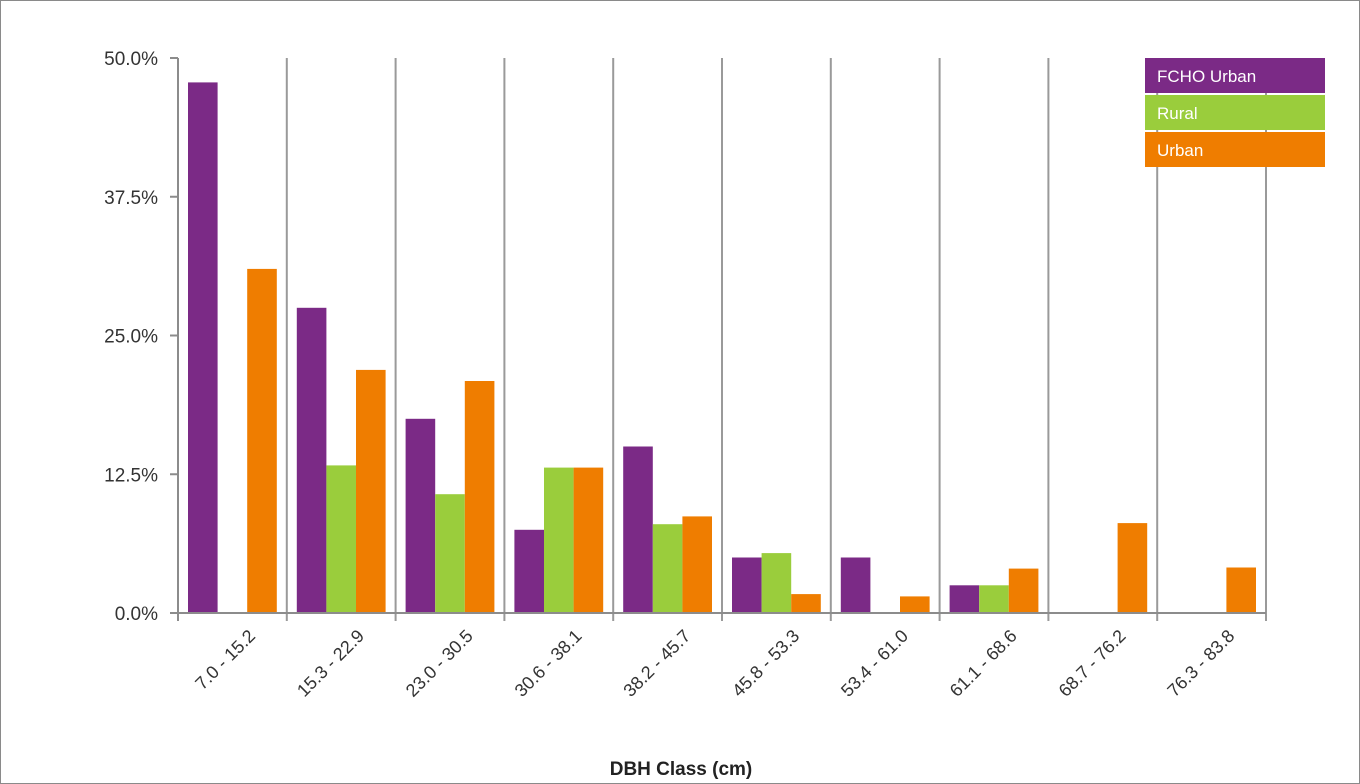  What do you see at coordinates (983, 663) in the screenshot?
I see `x-tick-label: 61.1 - 68.6` at bounding box center [983, 663].